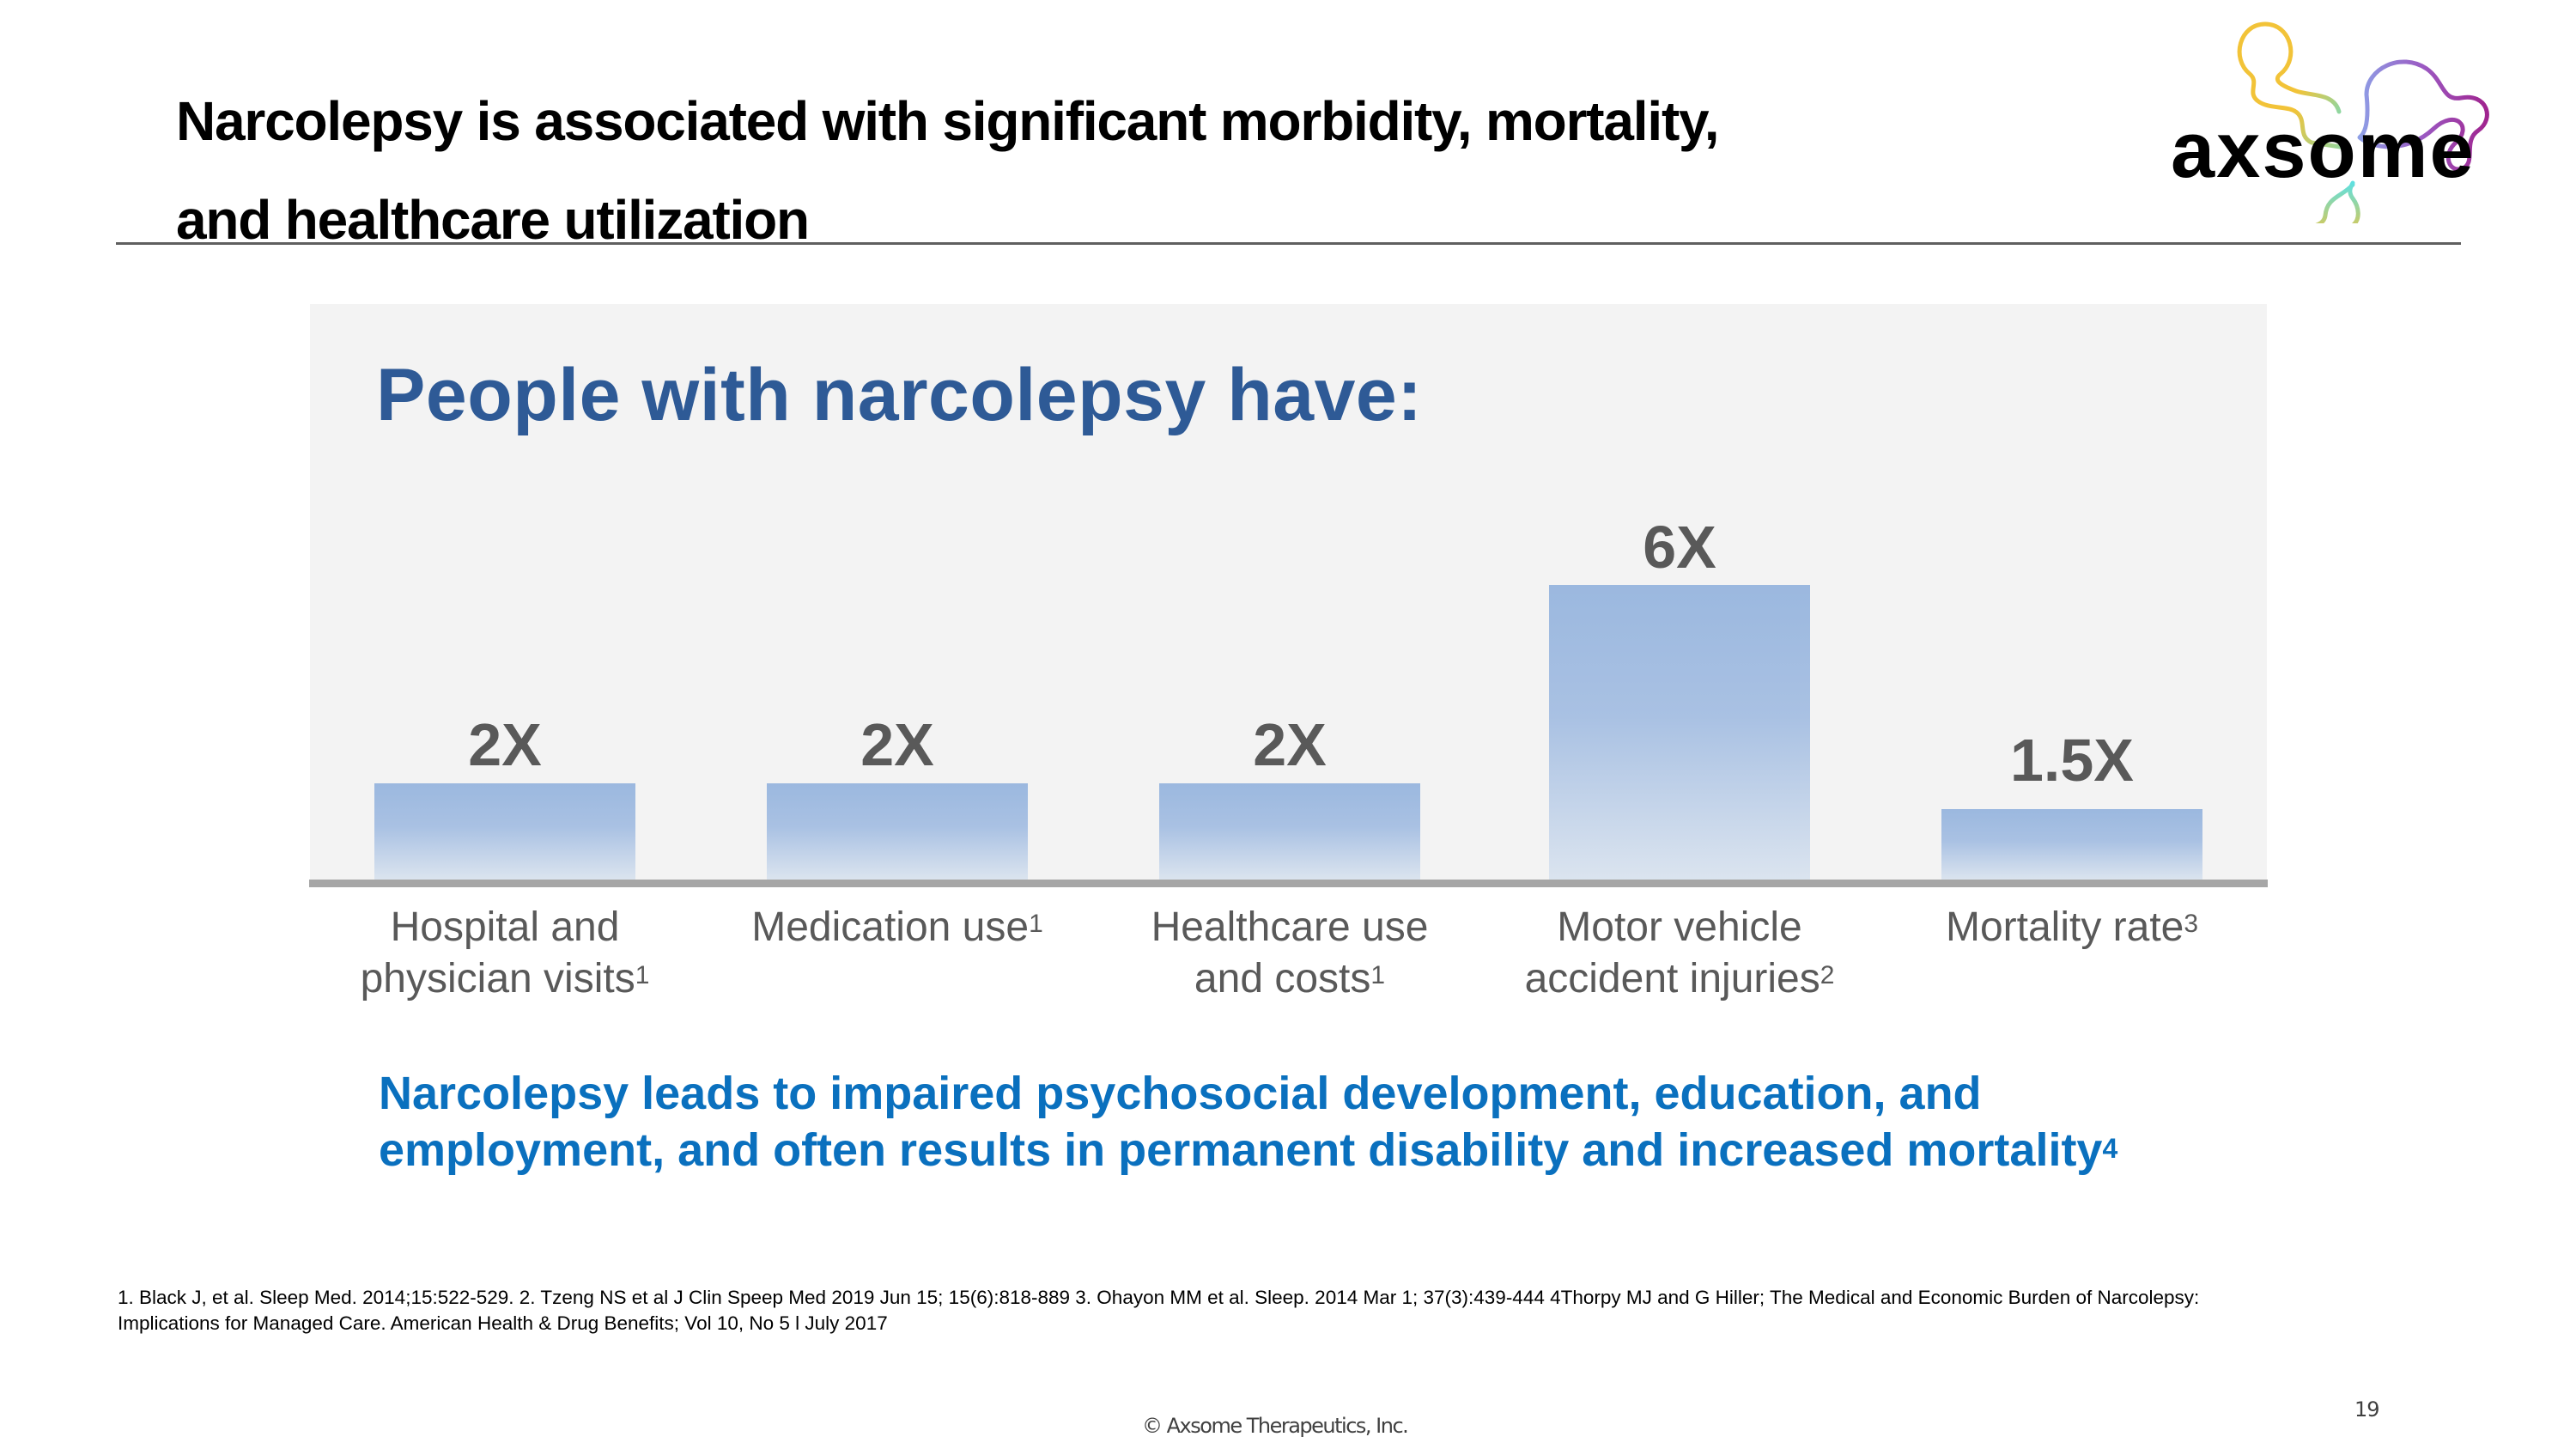 The height and width of the screenshot is (1449, 2576). I want to click on bar-label-line: and costs, so click(1283, 979).